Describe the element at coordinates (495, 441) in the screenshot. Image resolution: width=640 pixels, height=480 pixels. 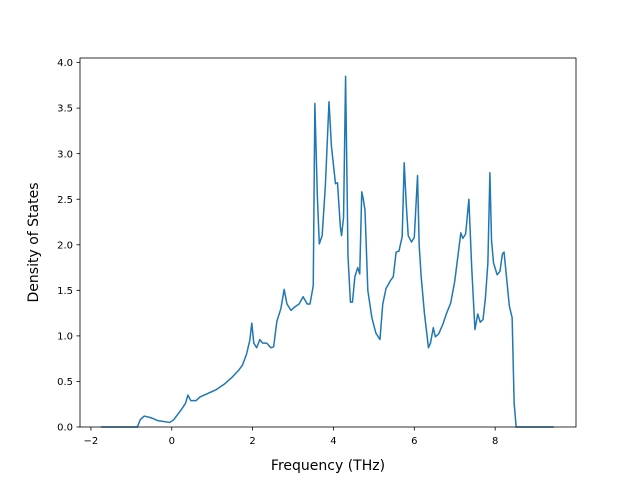
I see `x-tick-label: 8` at that location.